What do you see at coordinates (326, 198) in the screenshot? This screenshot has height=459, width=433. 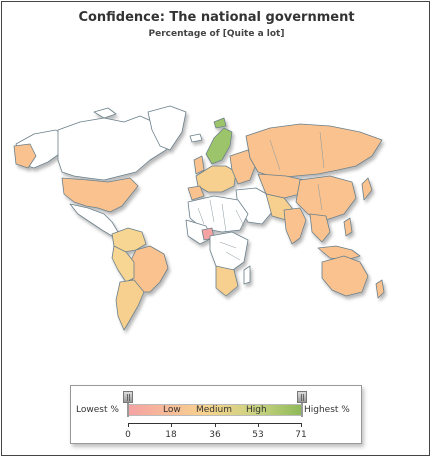 I see `region-china` at bounding box center [326, 198].